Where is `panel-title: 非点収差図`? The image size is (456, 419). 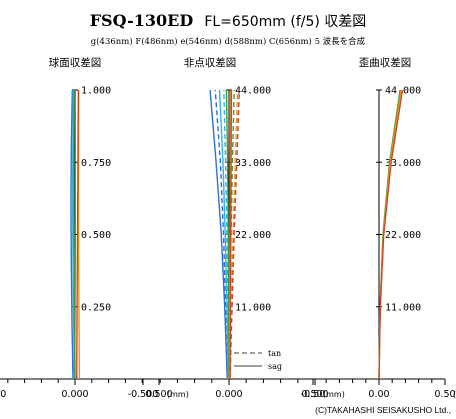
panel-title: 非点収差図 is located at coordinates (210, 62).